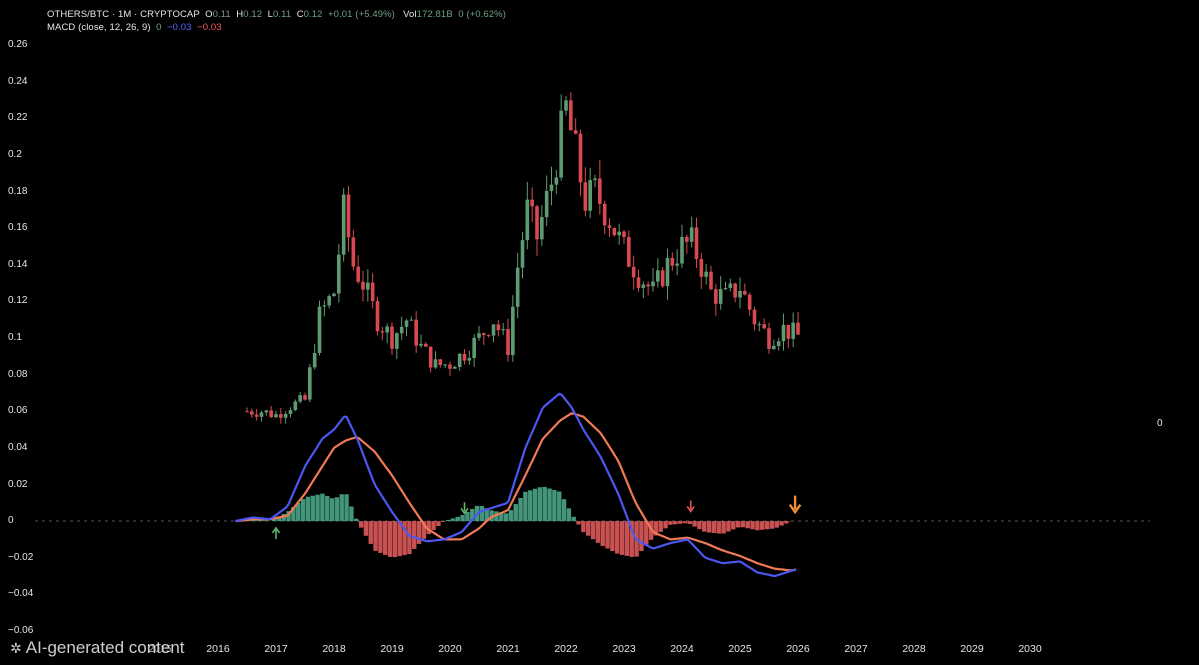 The image size is (1199, 665). I want to click on x-tick-label: 2030, so click(1030, 649).